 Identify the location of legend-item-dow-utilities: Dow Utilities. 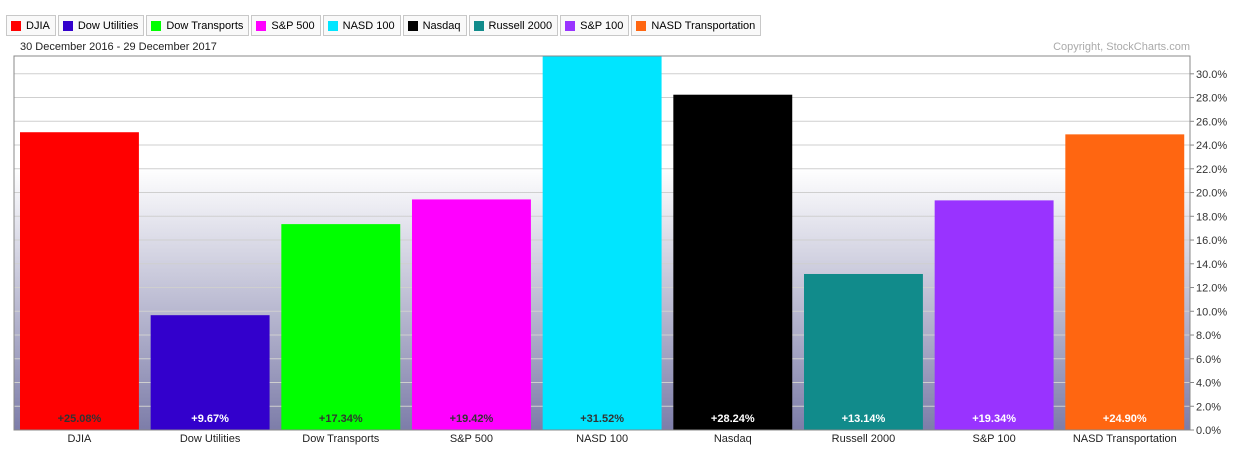
(101, 25).